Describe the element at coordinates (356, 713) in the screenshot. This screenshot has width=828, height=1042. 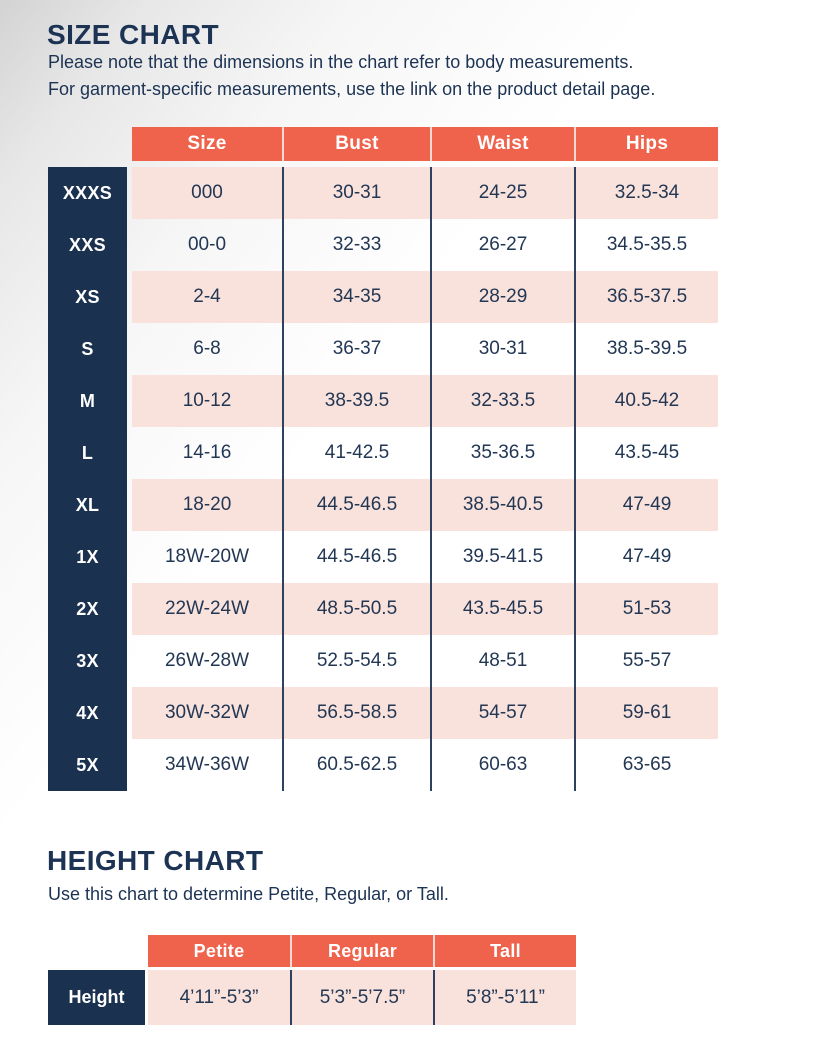
I see `cell-4x-bust: 56.5-58.5` at that location.